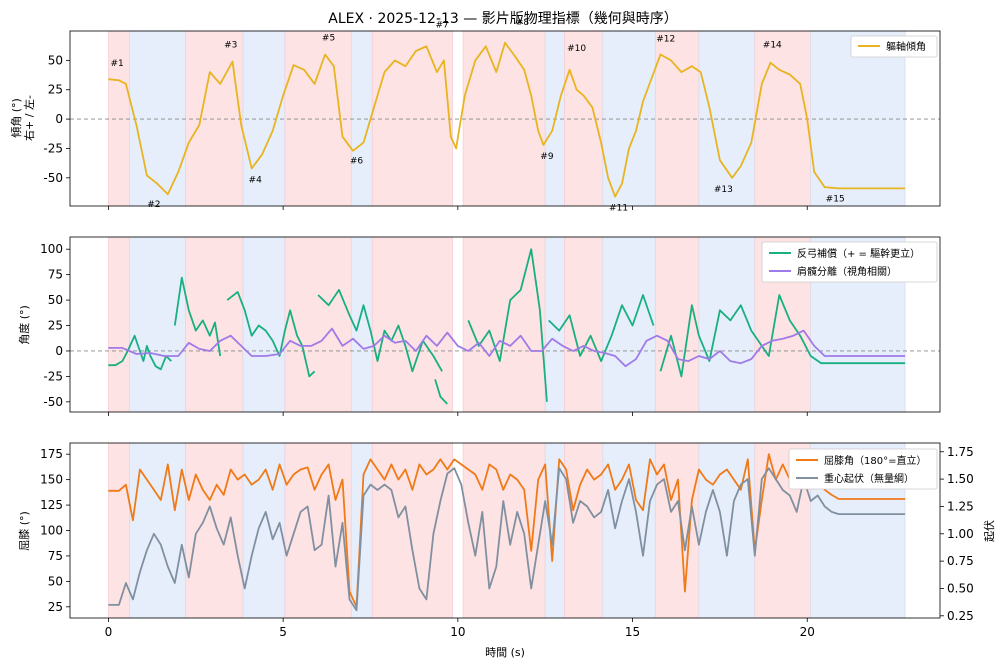  I want to click on y-tick-label-right: 1.25, so click(960, 506).